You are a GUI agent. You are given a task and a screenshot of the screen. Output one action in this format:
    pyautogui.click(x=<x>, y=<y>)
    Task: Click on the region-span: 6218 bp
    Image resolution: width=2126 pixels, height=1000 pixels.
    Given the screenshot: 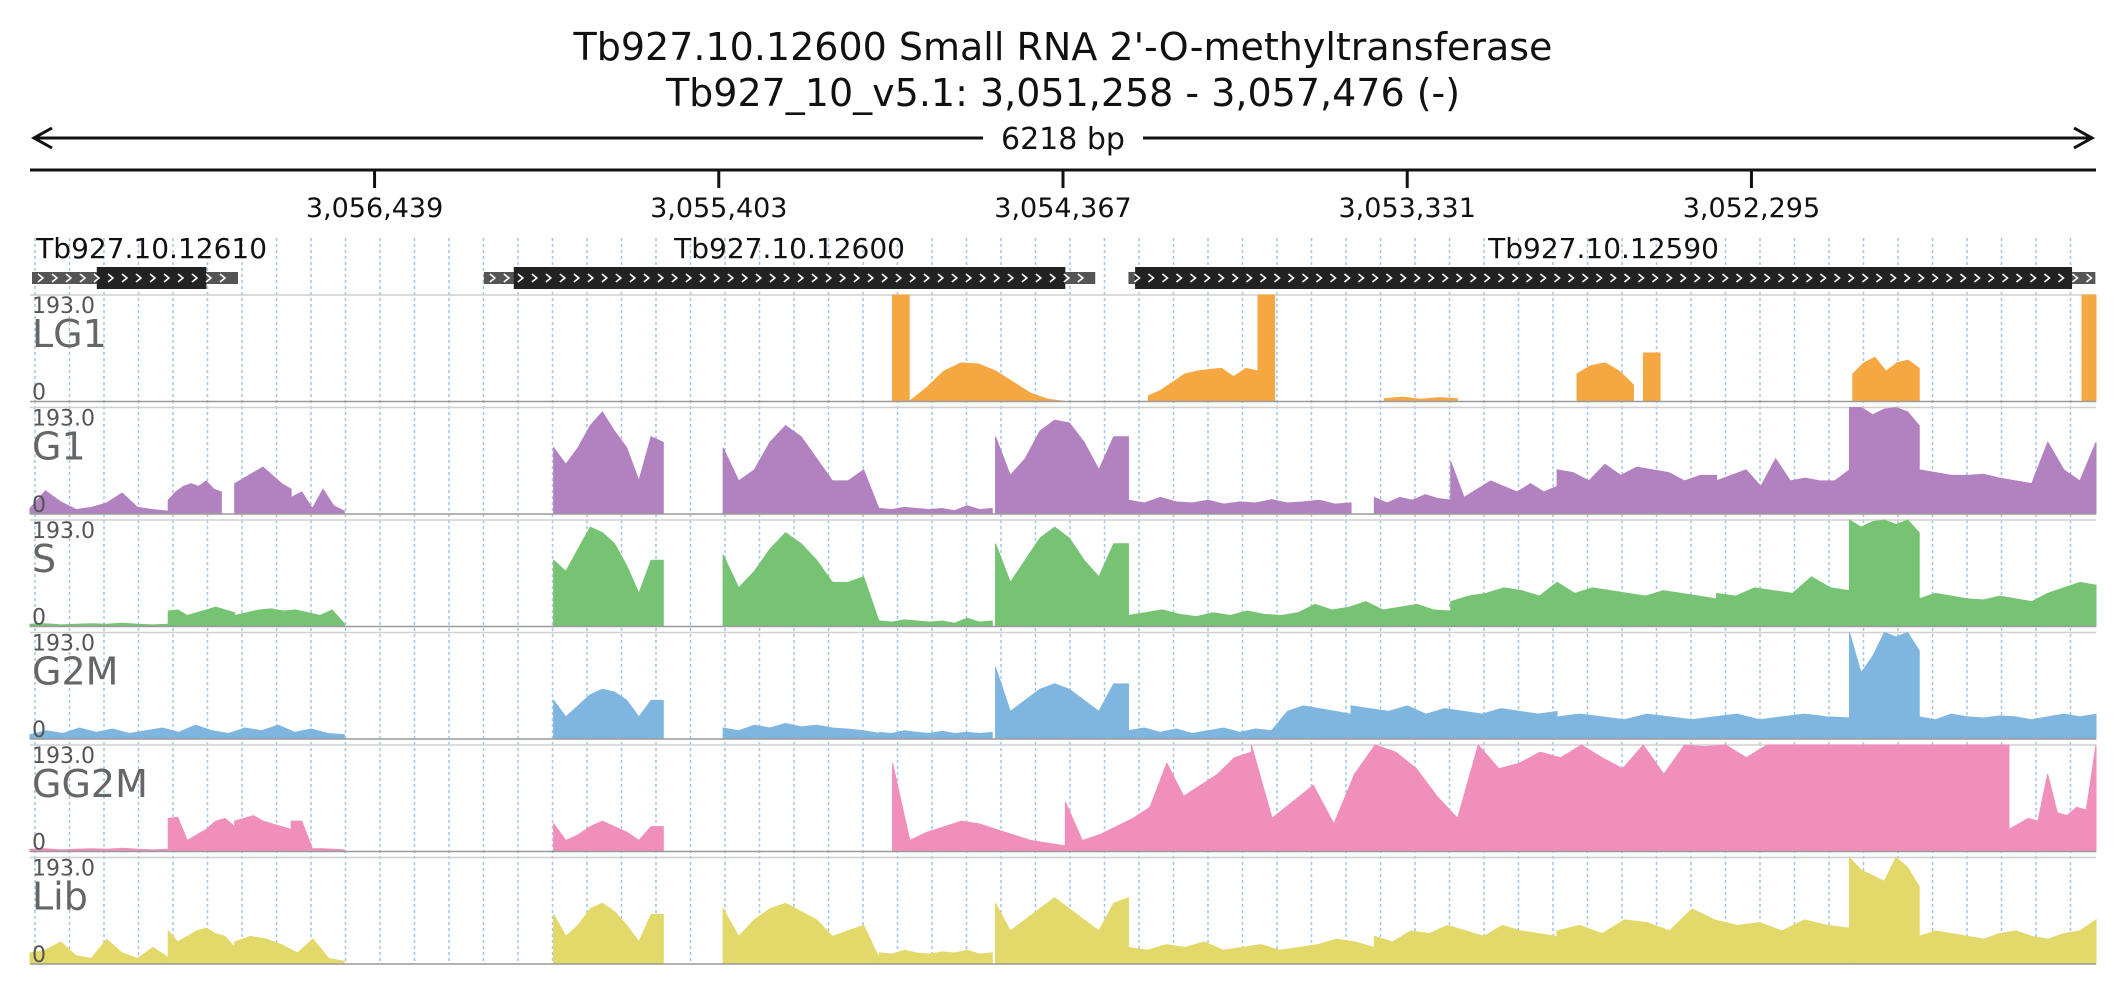 What is the action you would take?
    pyautogui.click(x=1063, y=139)
    